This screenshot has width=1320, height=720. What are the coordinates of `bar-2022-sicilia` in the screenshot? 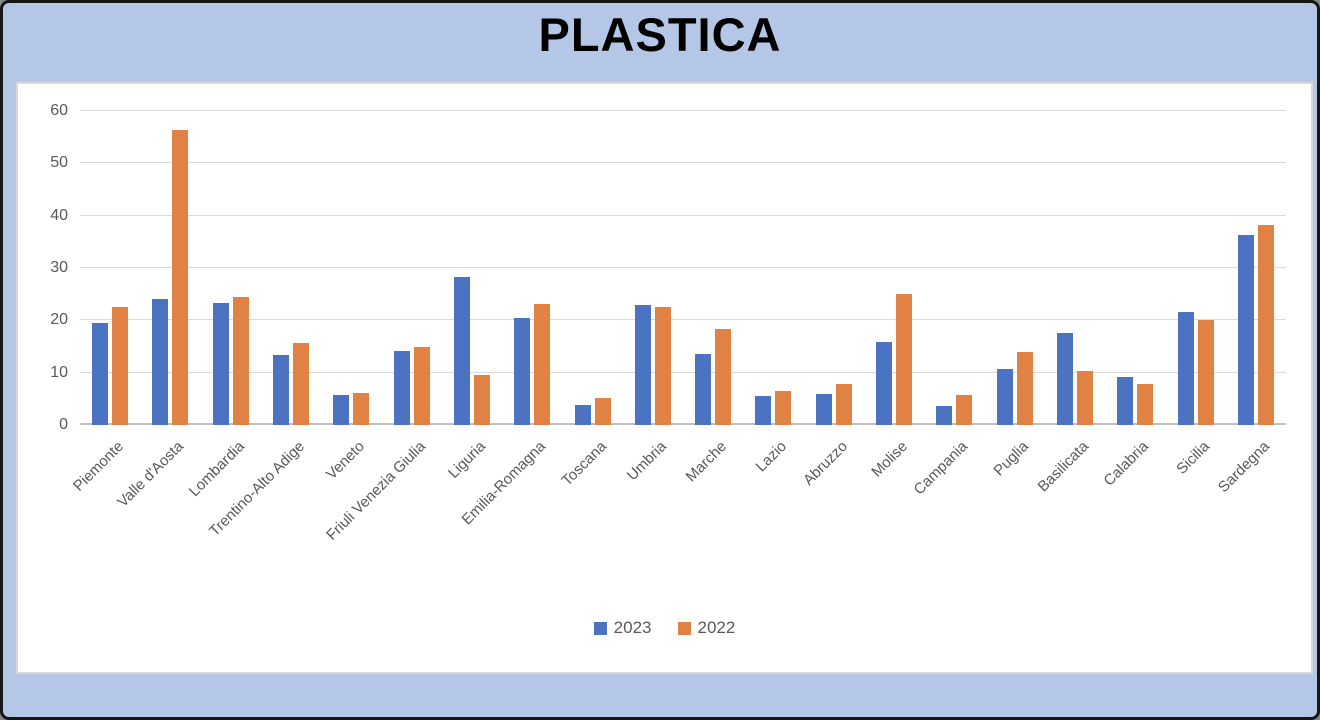 It's located at (1205, 372).